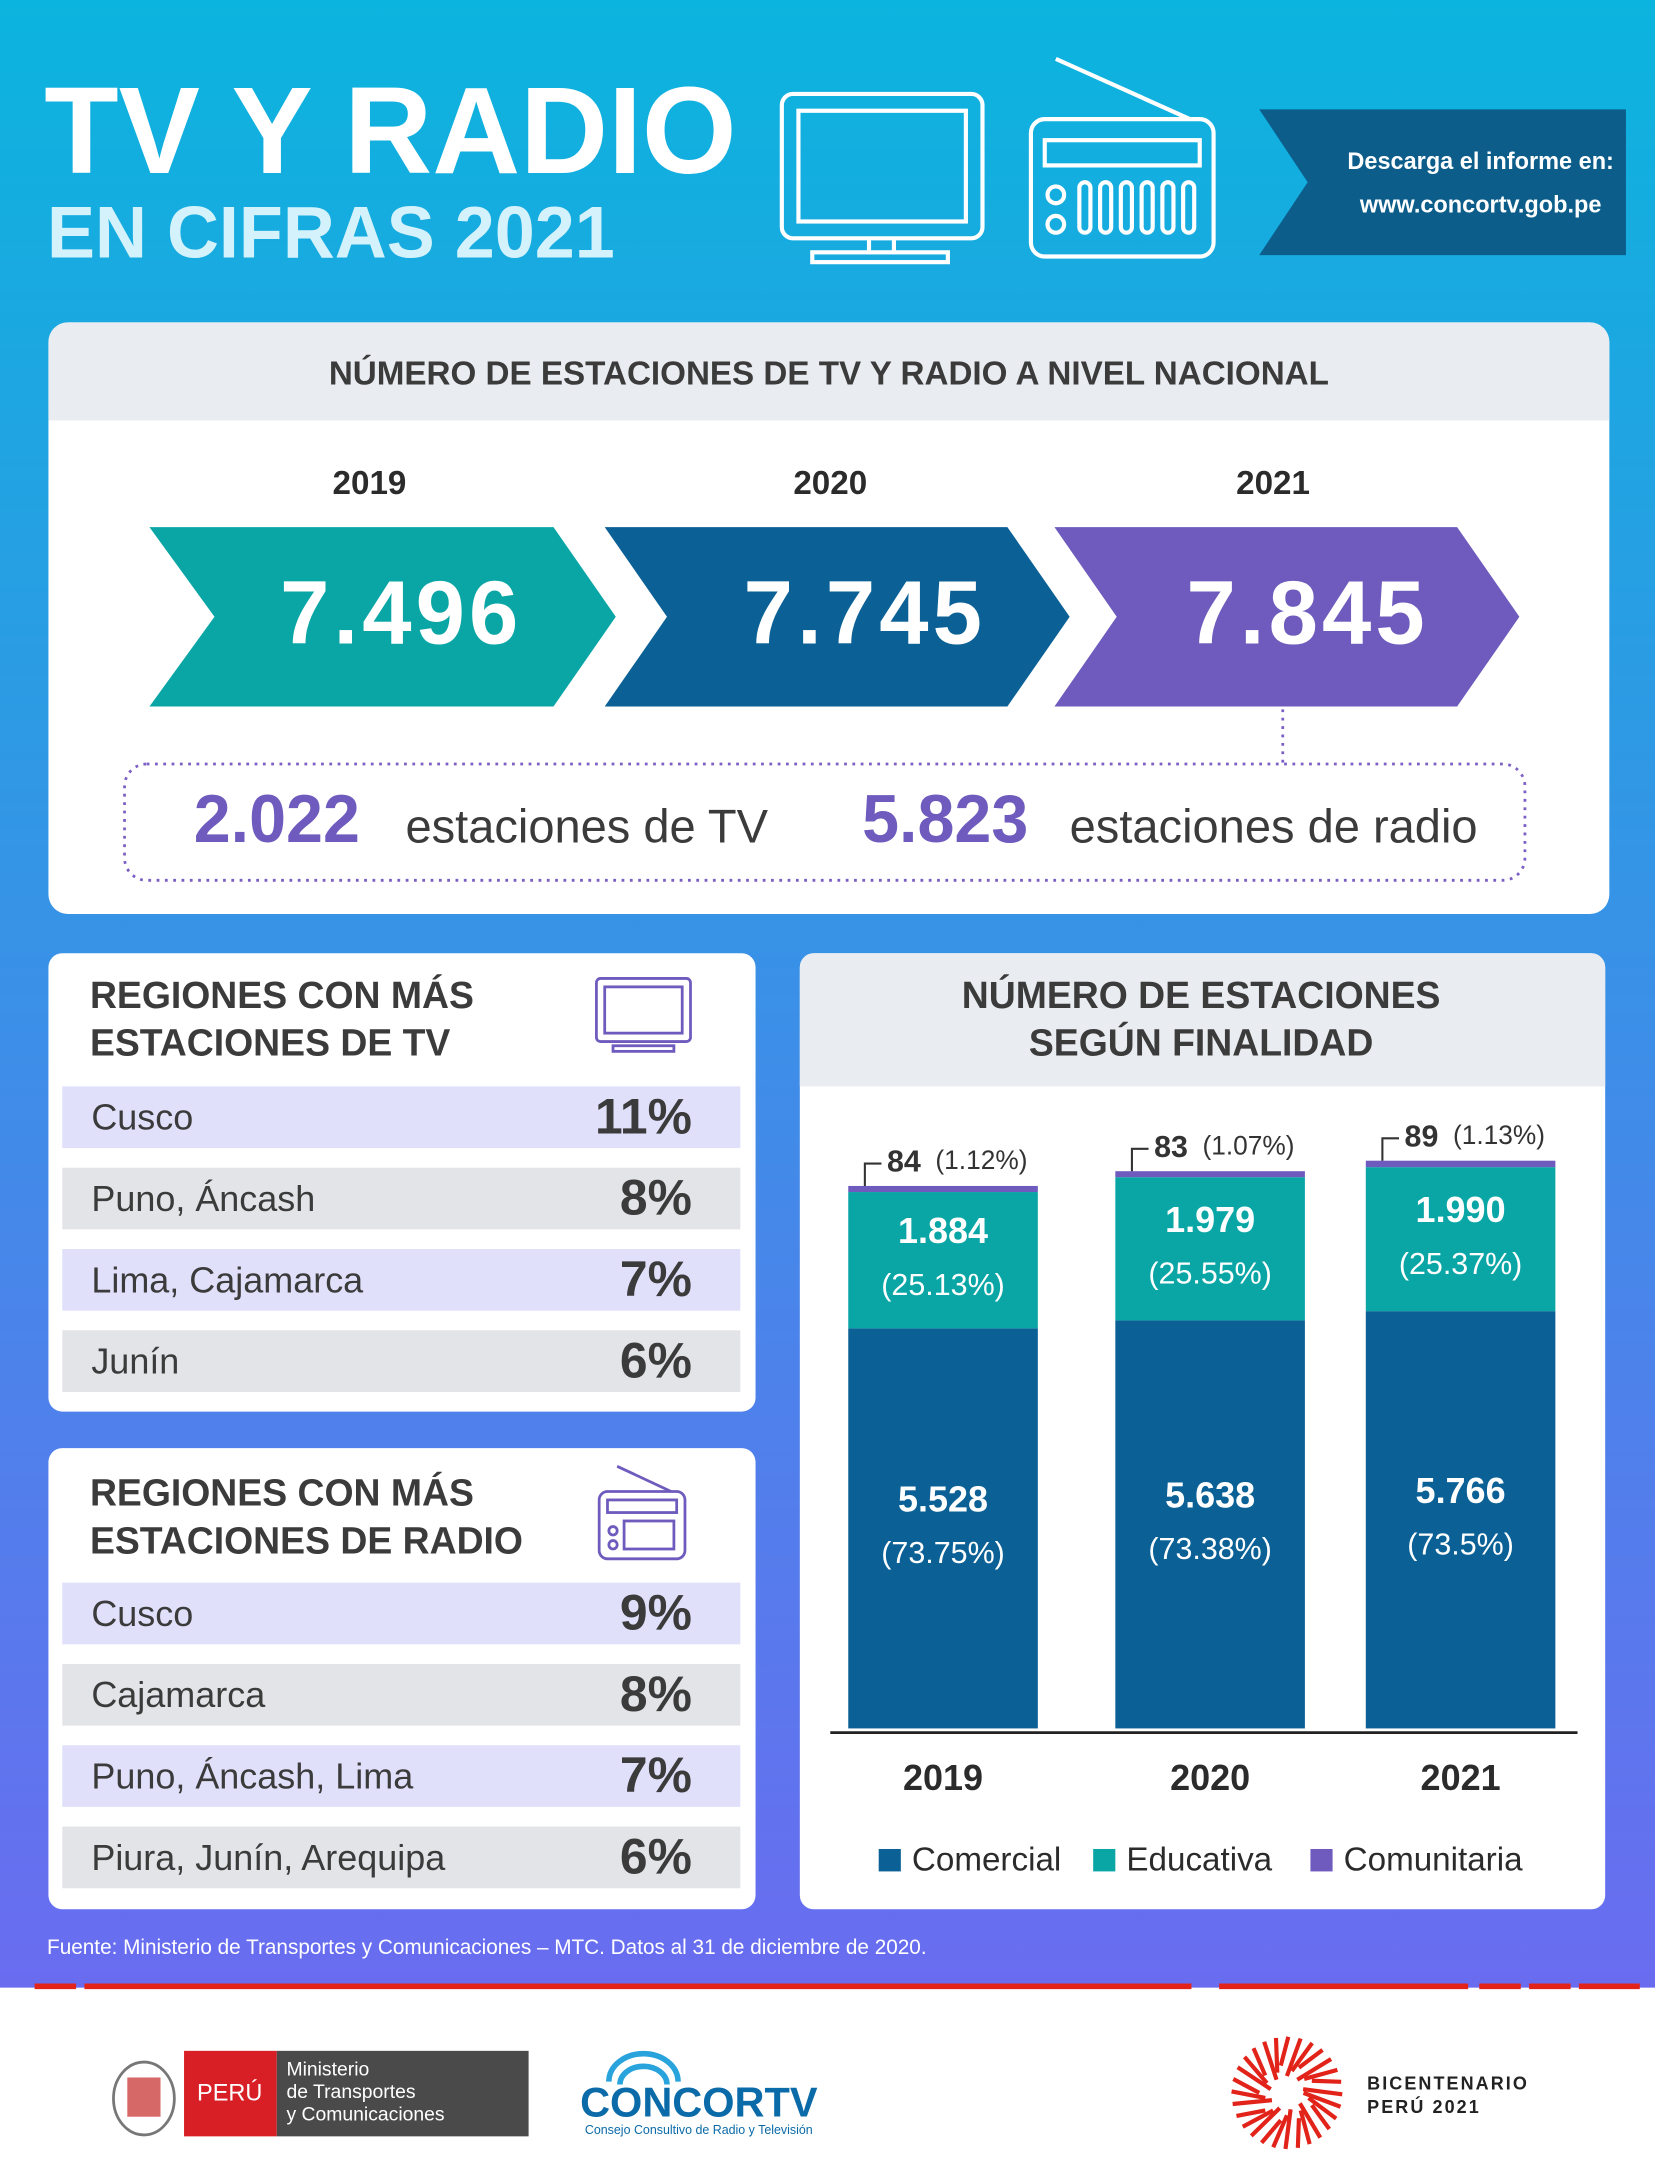  What do you see at coordinates (942, 1553) in the screenshot?
I see `percent-label: (73.75%)` at bounding box center [942, 1553].